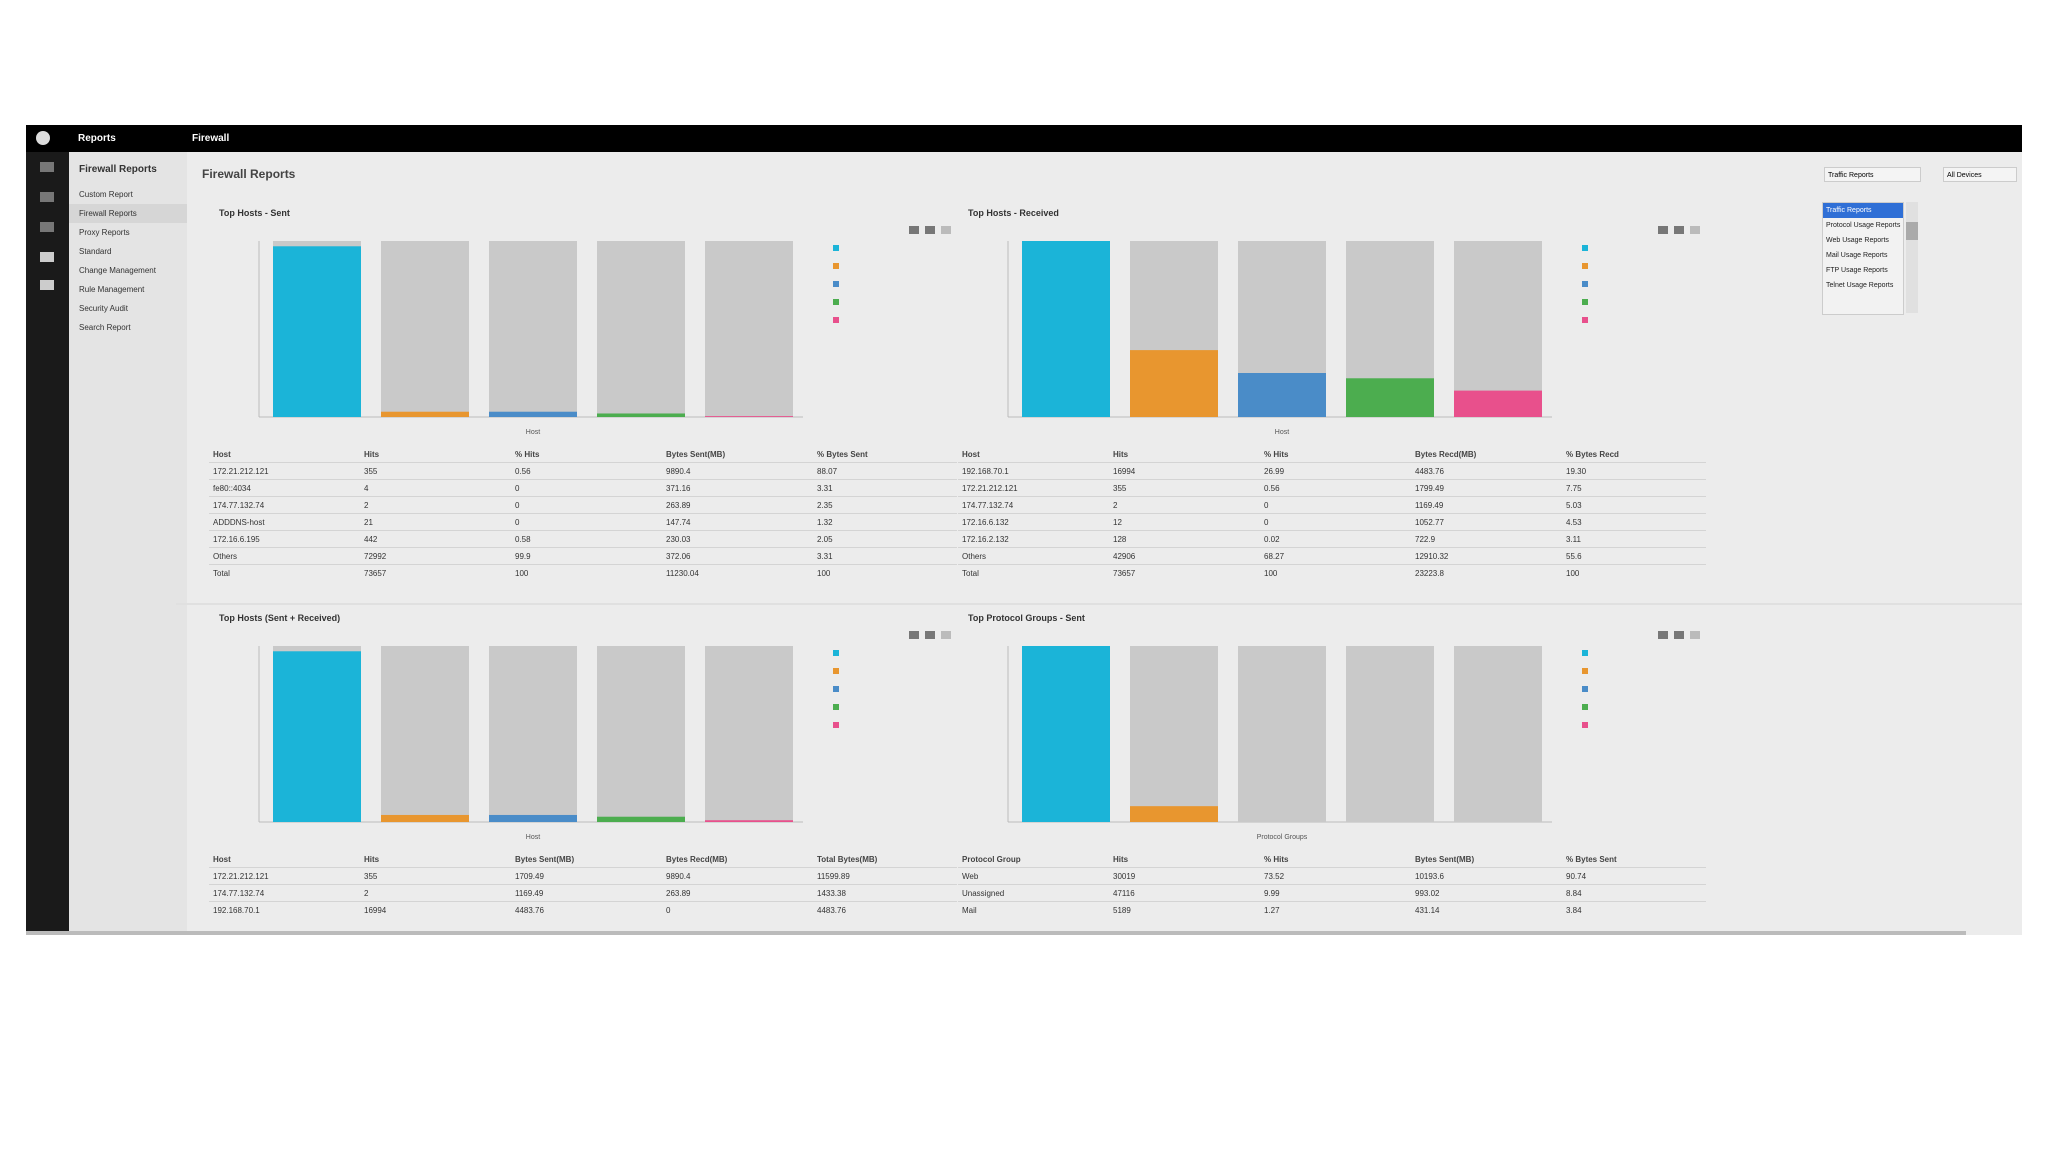 The height and width of the screenshot is (1152, 2048). Describe the element at coordinates (1860, 285) in the screenshot. I see `menu-option: Telnet Usage Reports` at that location.